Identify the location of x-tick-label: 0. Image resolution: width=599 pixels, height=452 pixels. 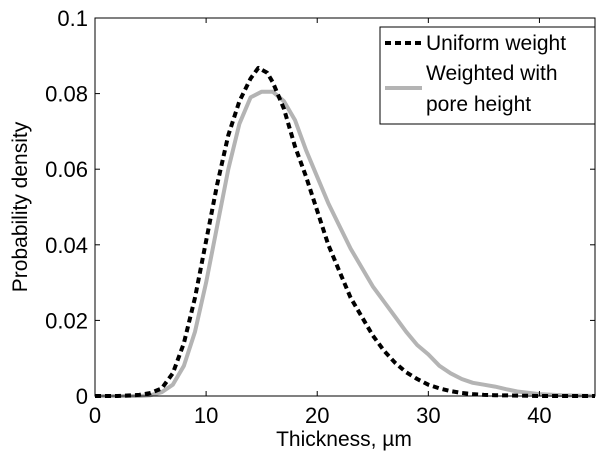
(95, 415).